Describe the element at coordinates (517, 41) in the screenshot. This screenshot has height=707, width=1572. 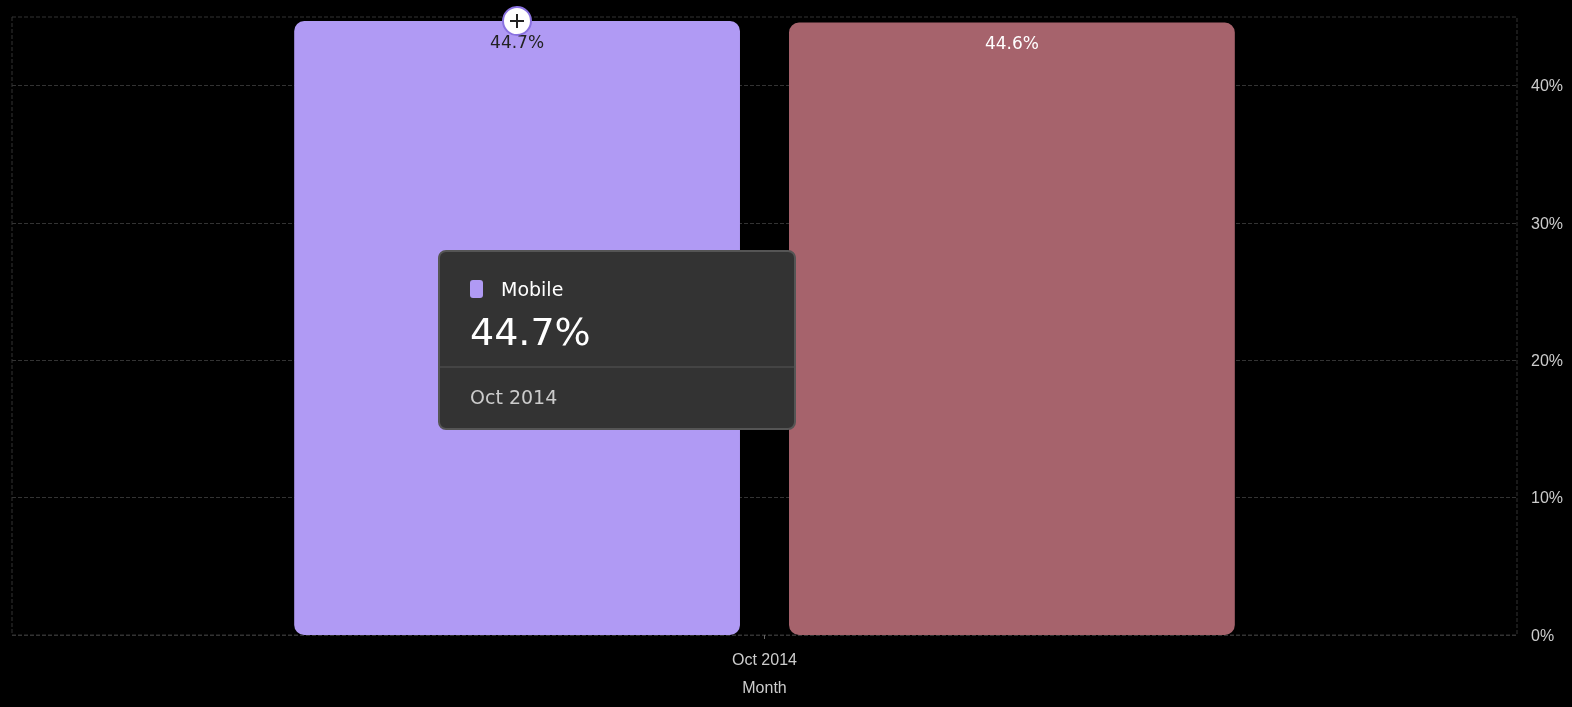
I see `data-label: 44.7%` at that location.